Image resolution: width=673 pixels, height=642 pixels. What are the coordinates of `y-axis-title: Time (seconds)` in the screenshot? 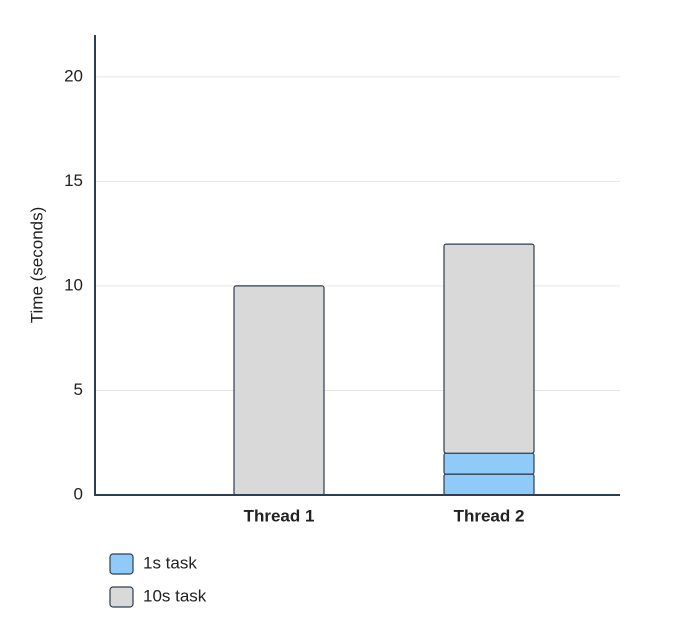 It's located at (36, 265).